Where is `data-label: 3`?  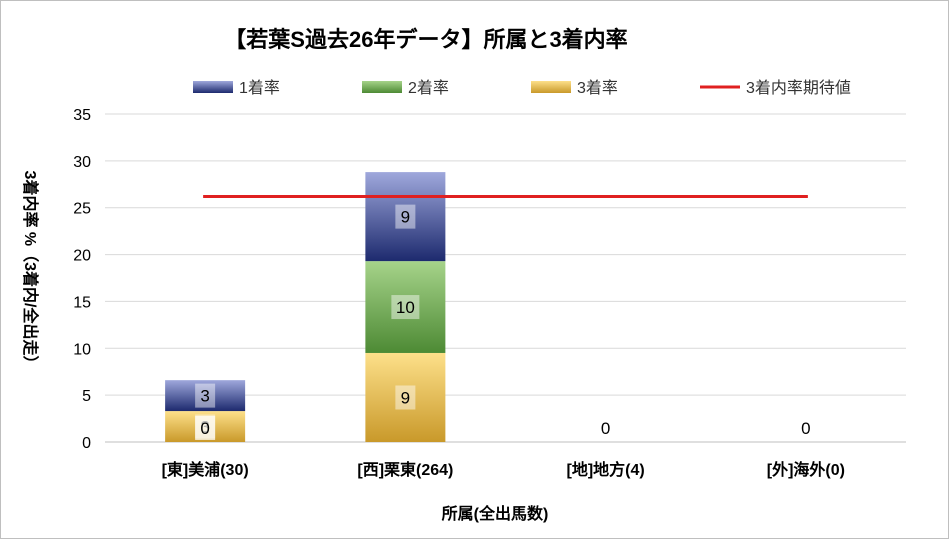
data-label: 3 is located at coordinates (204, 396).